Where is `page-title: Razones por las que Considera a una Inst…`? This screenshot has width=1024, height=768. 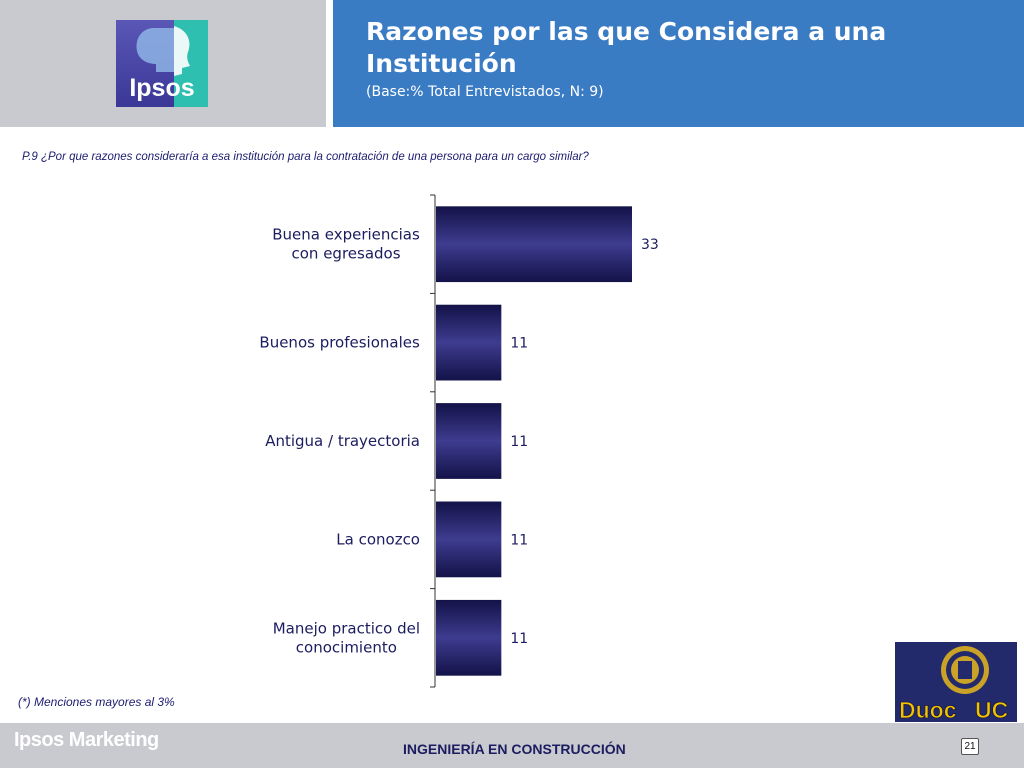
page-title: Razones por las que Considera a una Inst… is located at coordinates (626, 47).